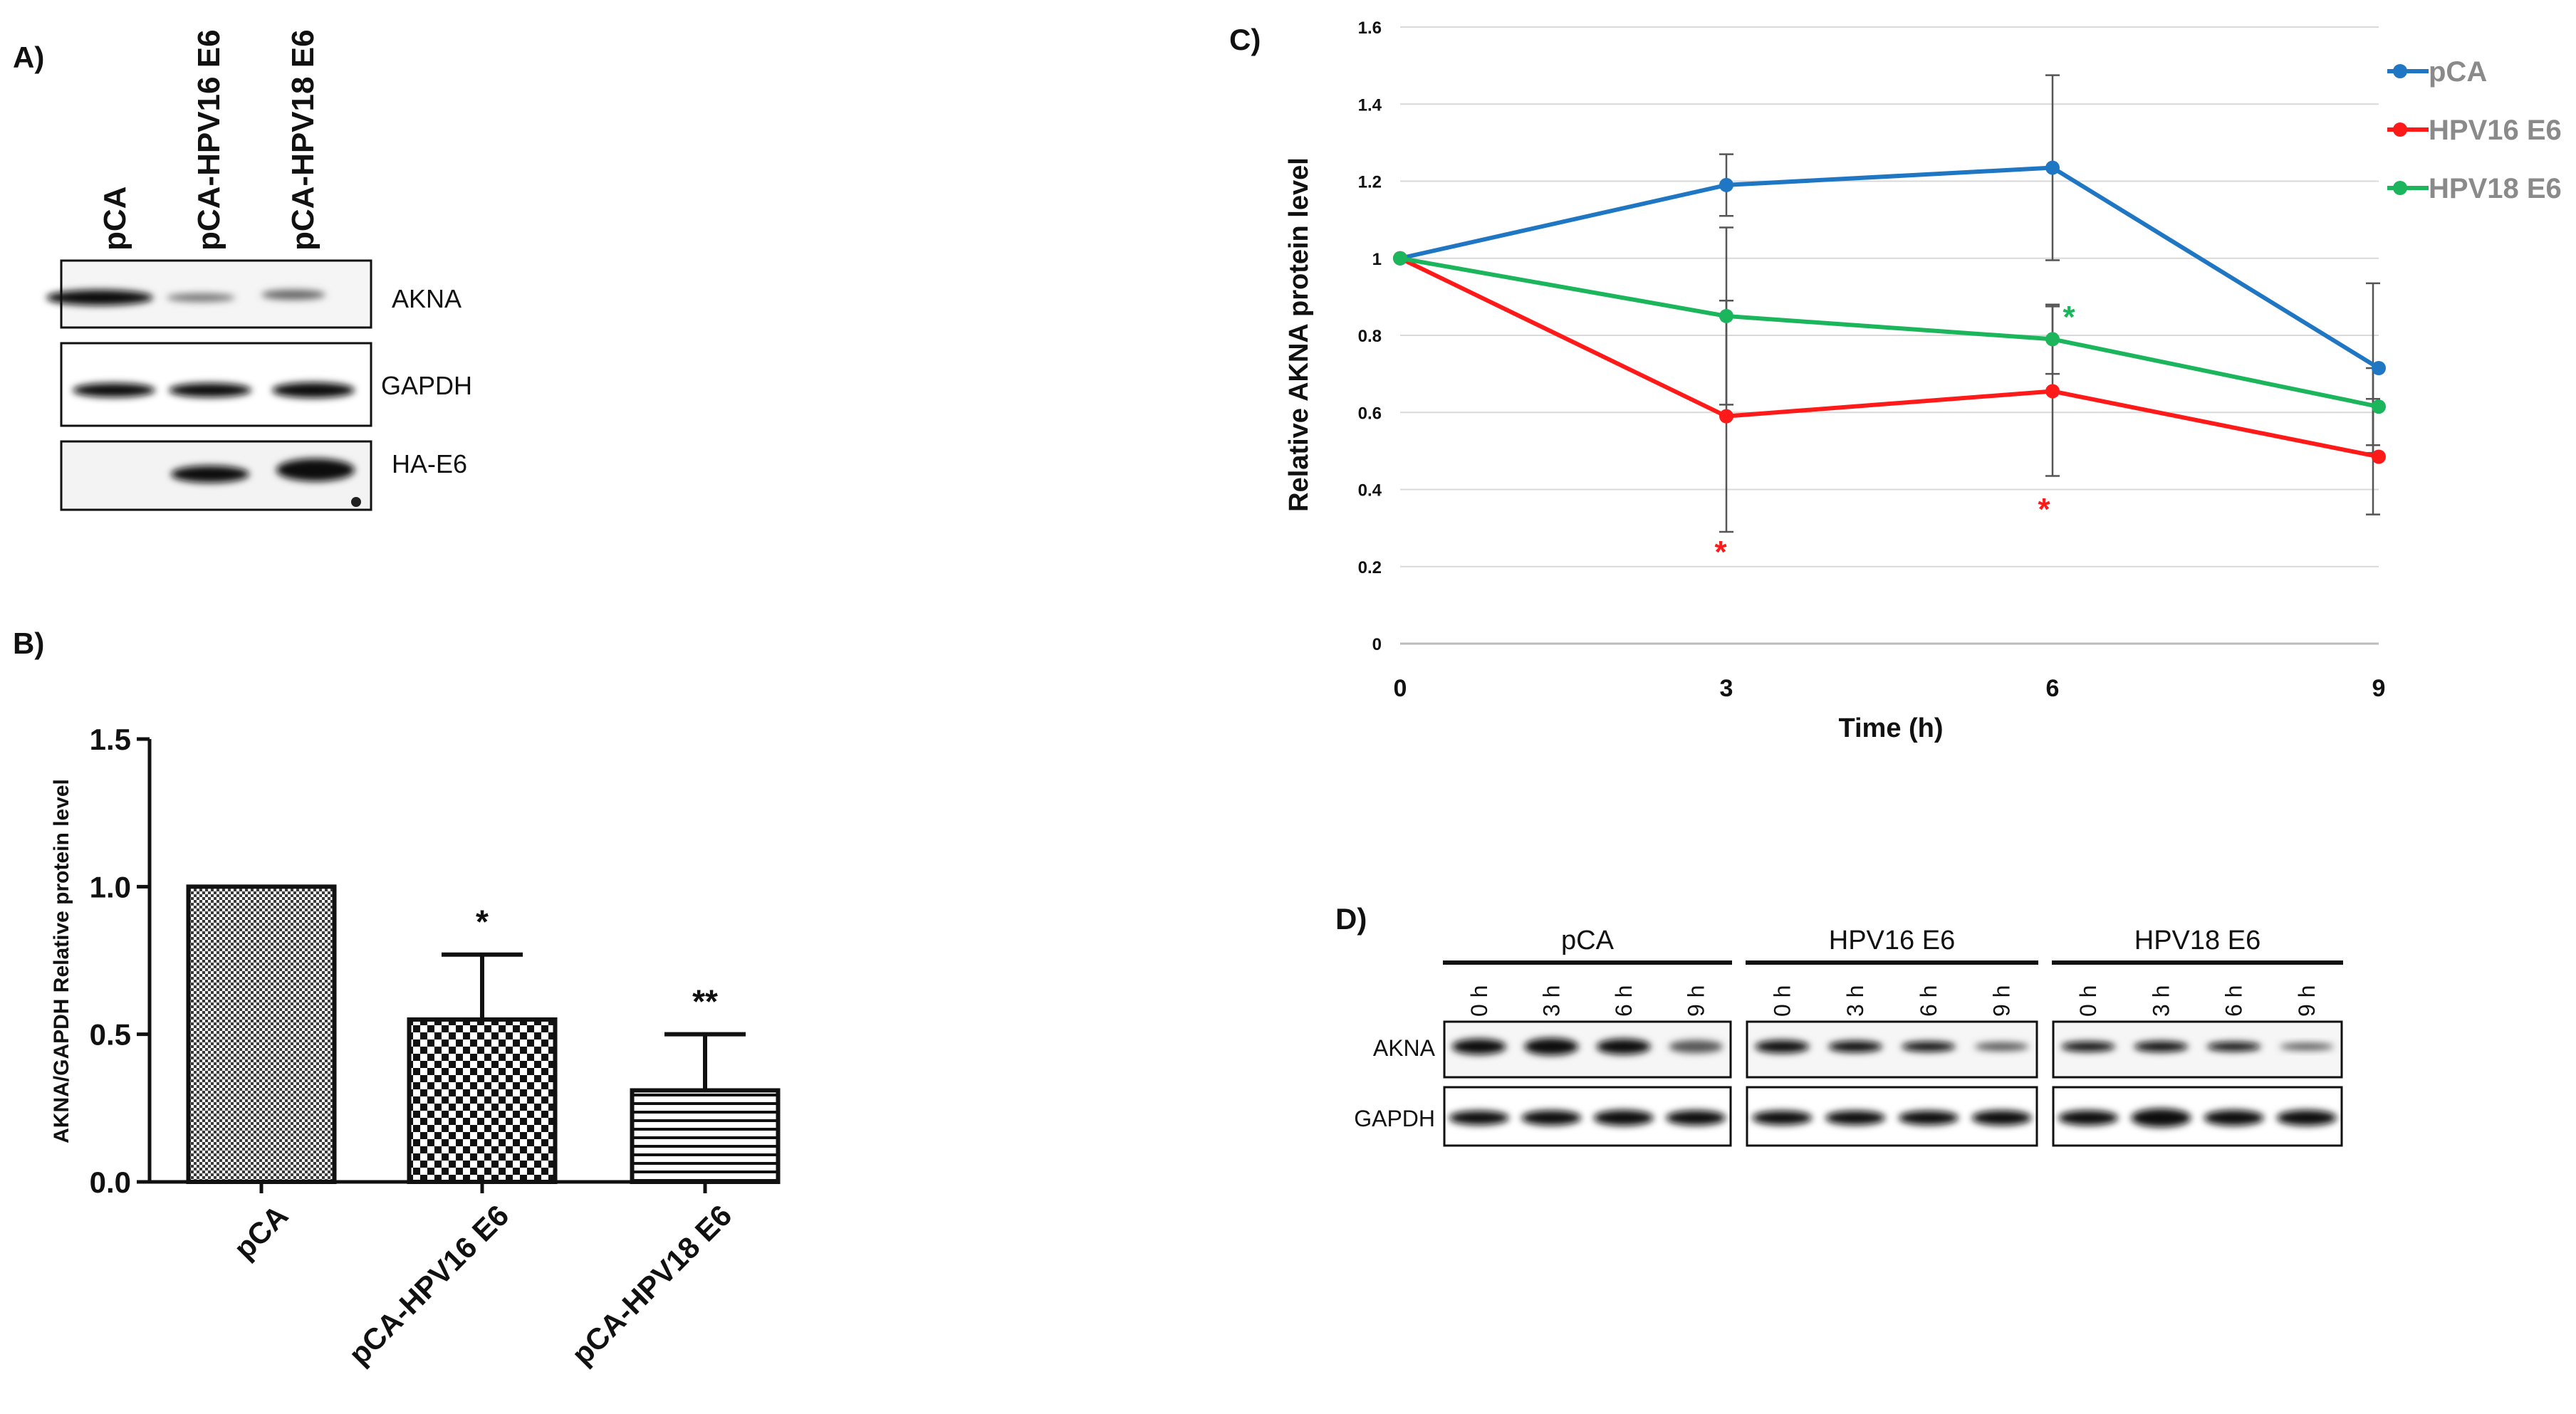 The image size is (2576, 1414). I want to click on panel-c-x-tick-label: 6, so click(2053, 688).